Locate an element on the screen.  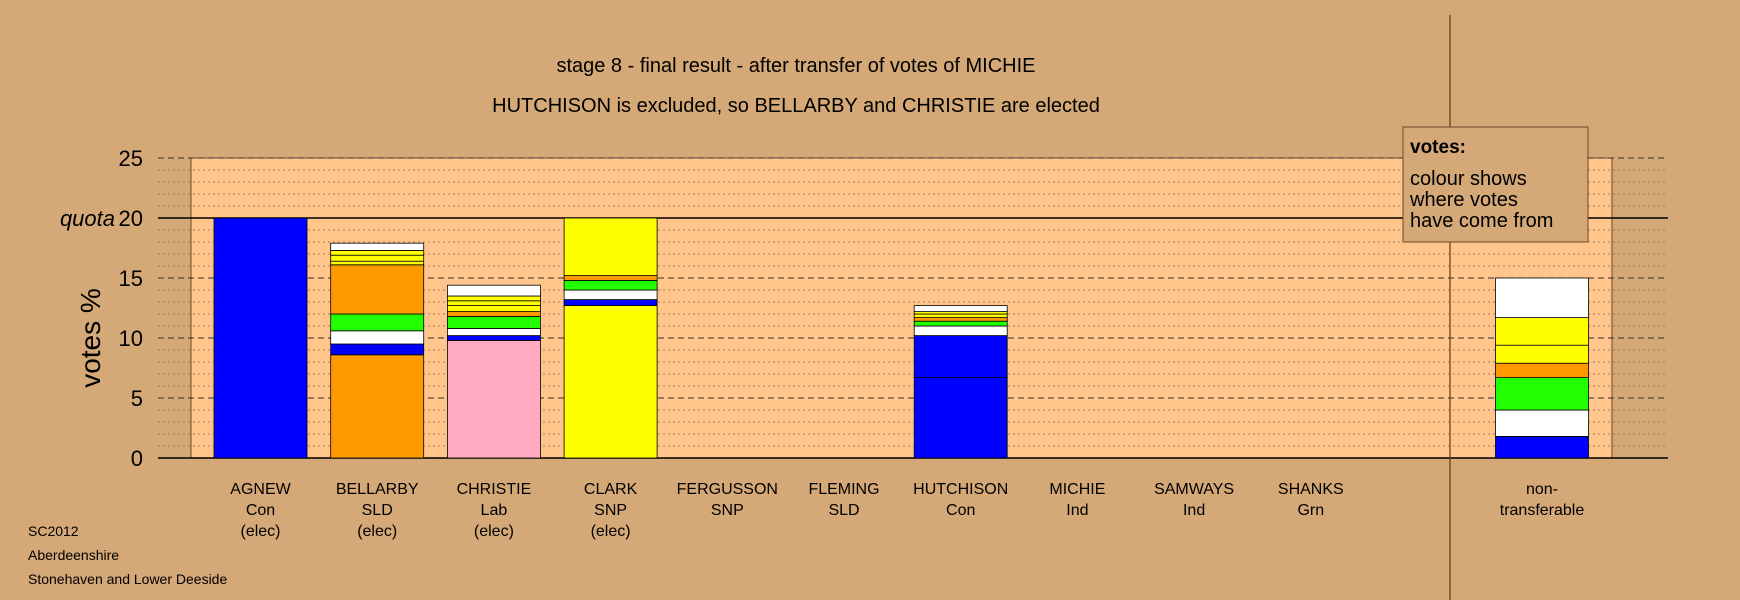
x-tick-label-clark: CLARK is located at coordinates (611, 489).